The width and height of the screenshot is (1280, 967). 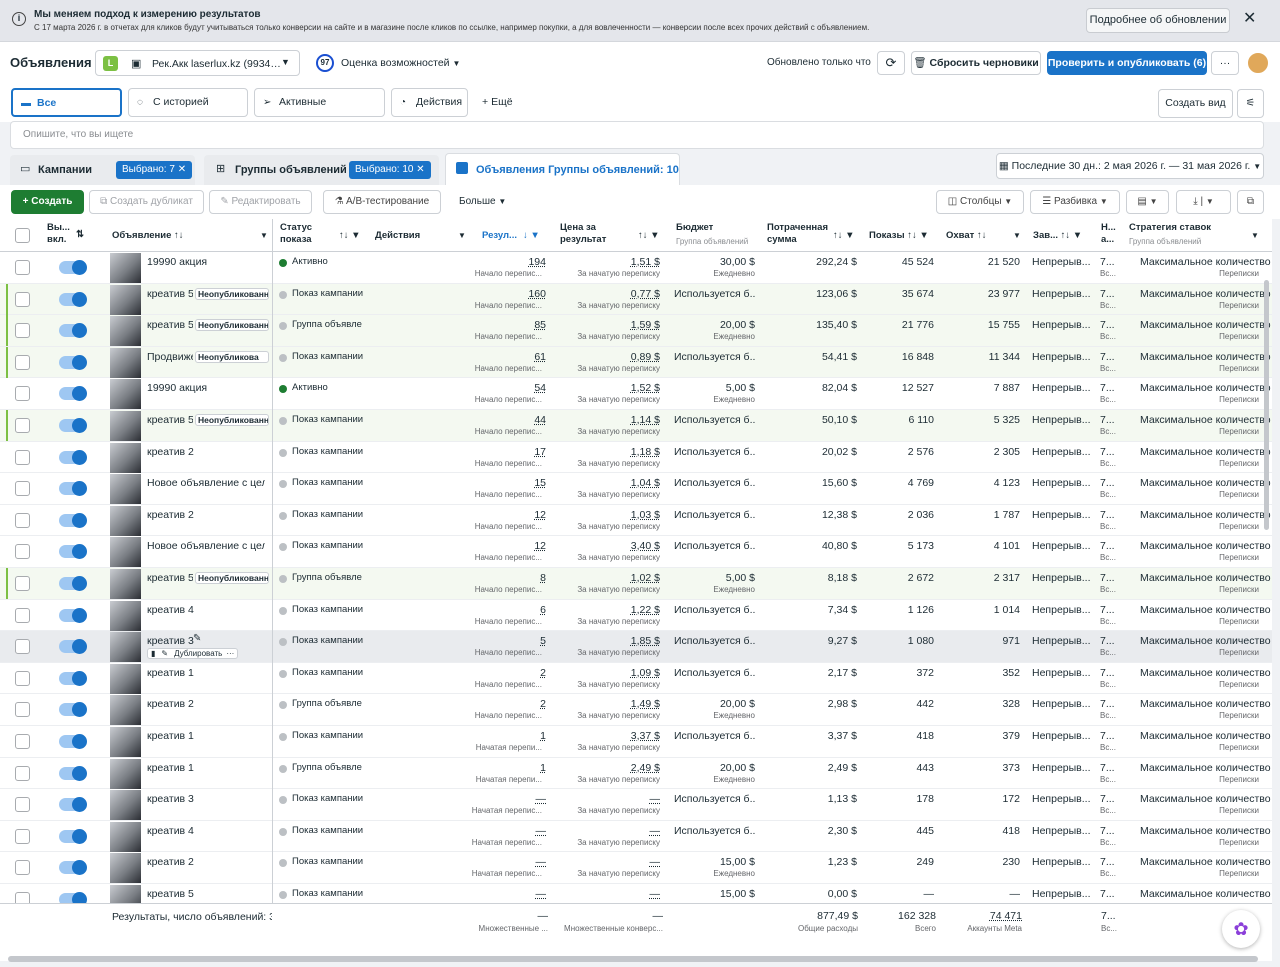 I want to click on export-button: ⤓ | ▼, so click(x=1203, y=202).